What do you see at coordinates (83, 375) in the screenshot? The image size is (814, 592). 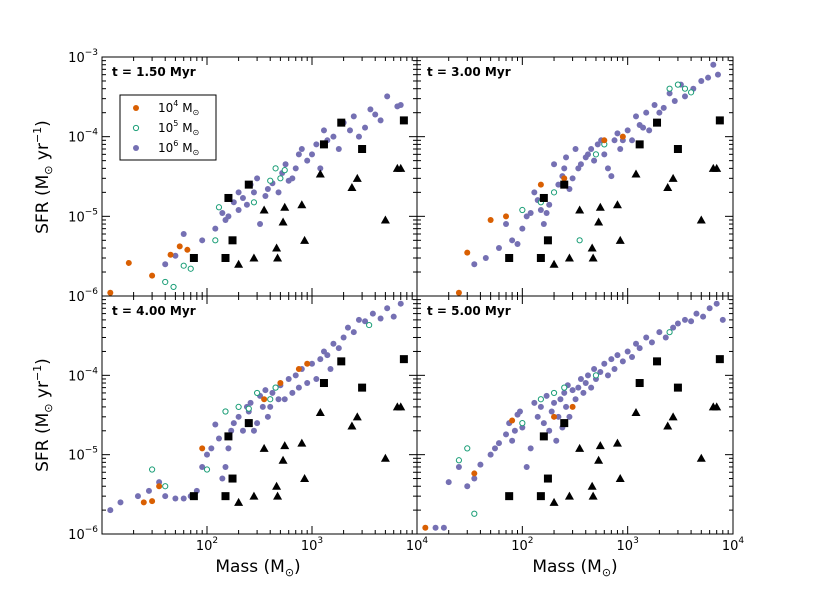 I see `y-tick-label: 10⁻⁴` at bounding box center [83, 375].